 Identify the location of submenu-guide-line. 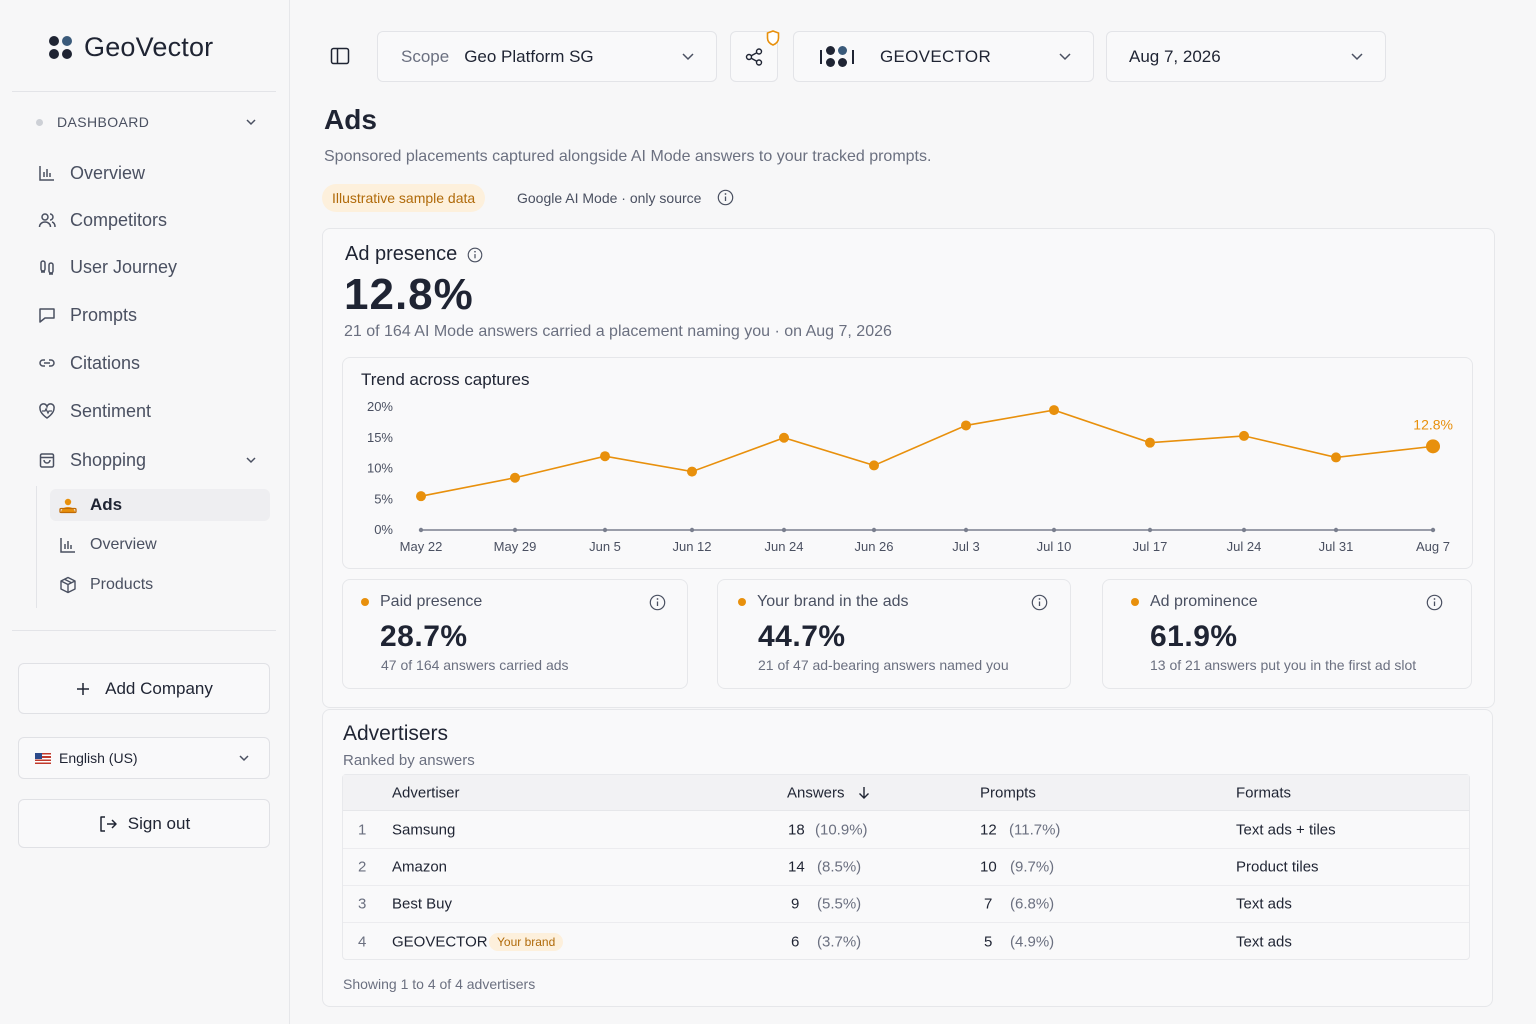
(36, 547).